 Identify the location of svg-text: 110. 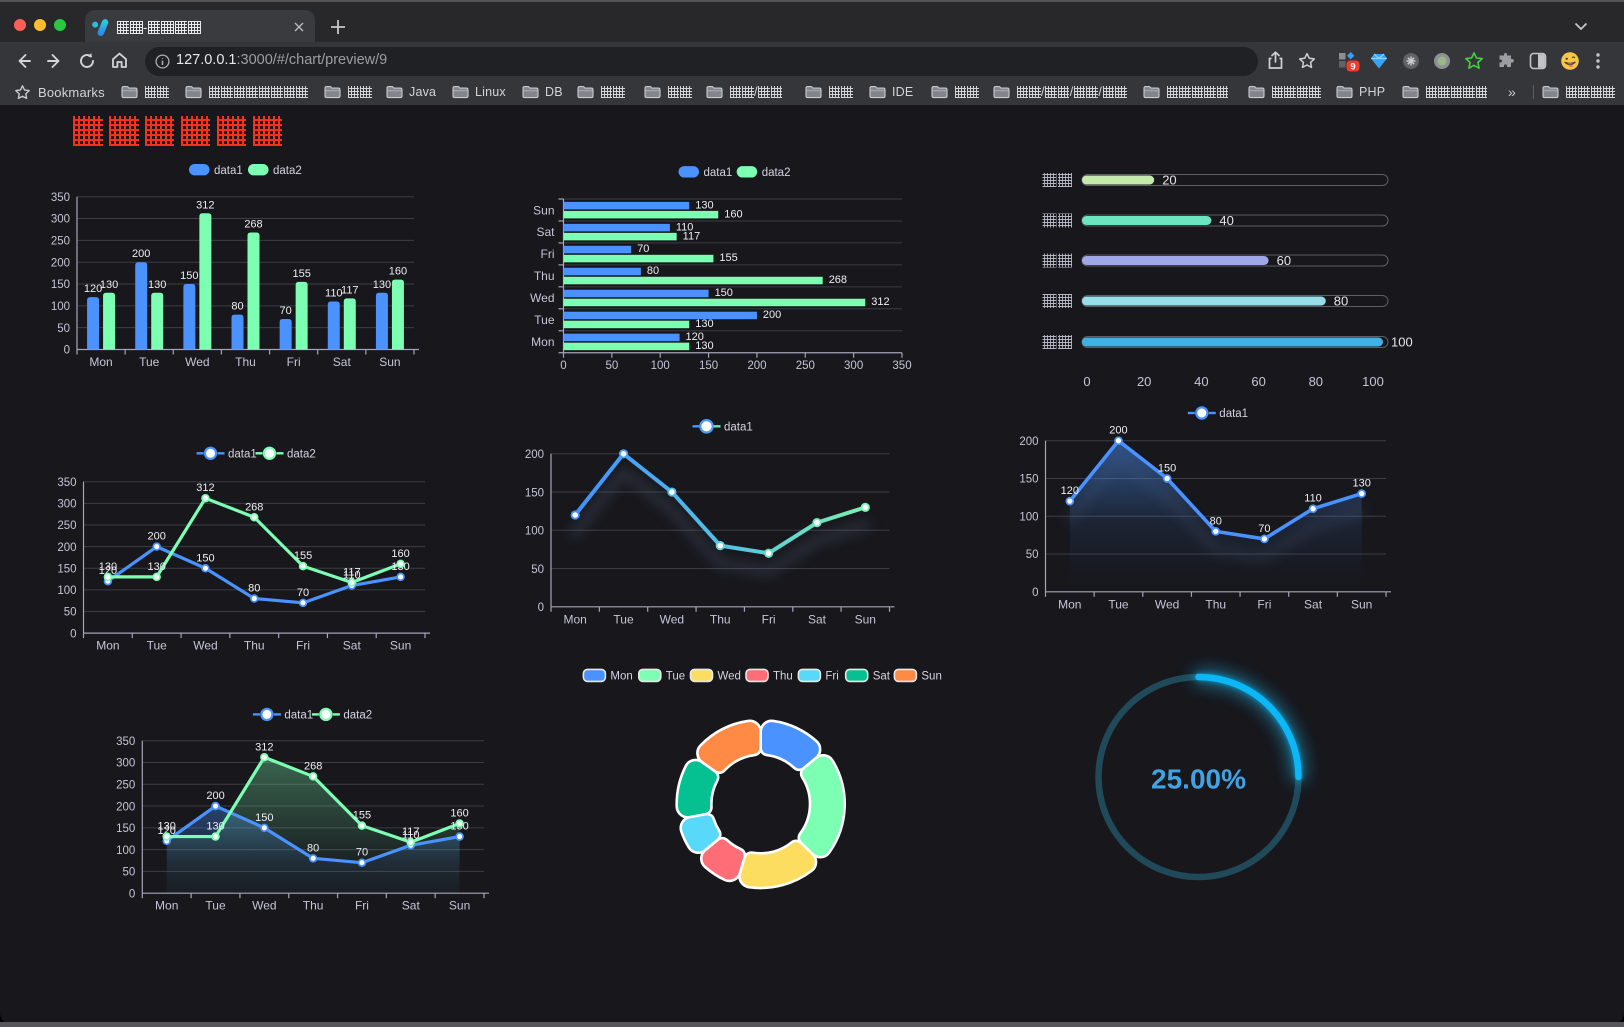
(352, 576).